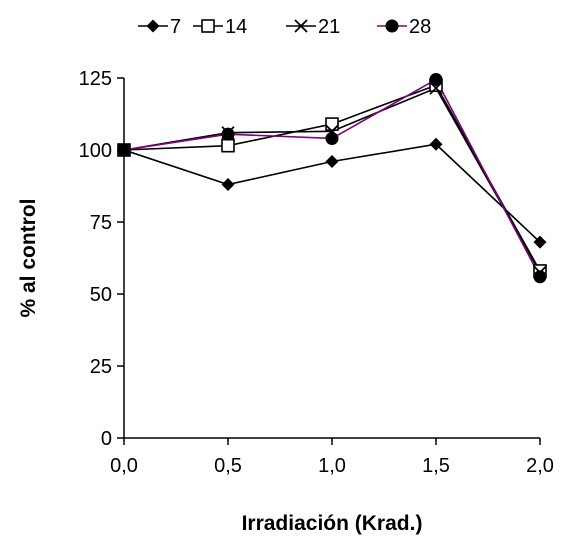 This screenshot has width=562, height=538. I want to click on legend-28-marker, so click(392, 26).